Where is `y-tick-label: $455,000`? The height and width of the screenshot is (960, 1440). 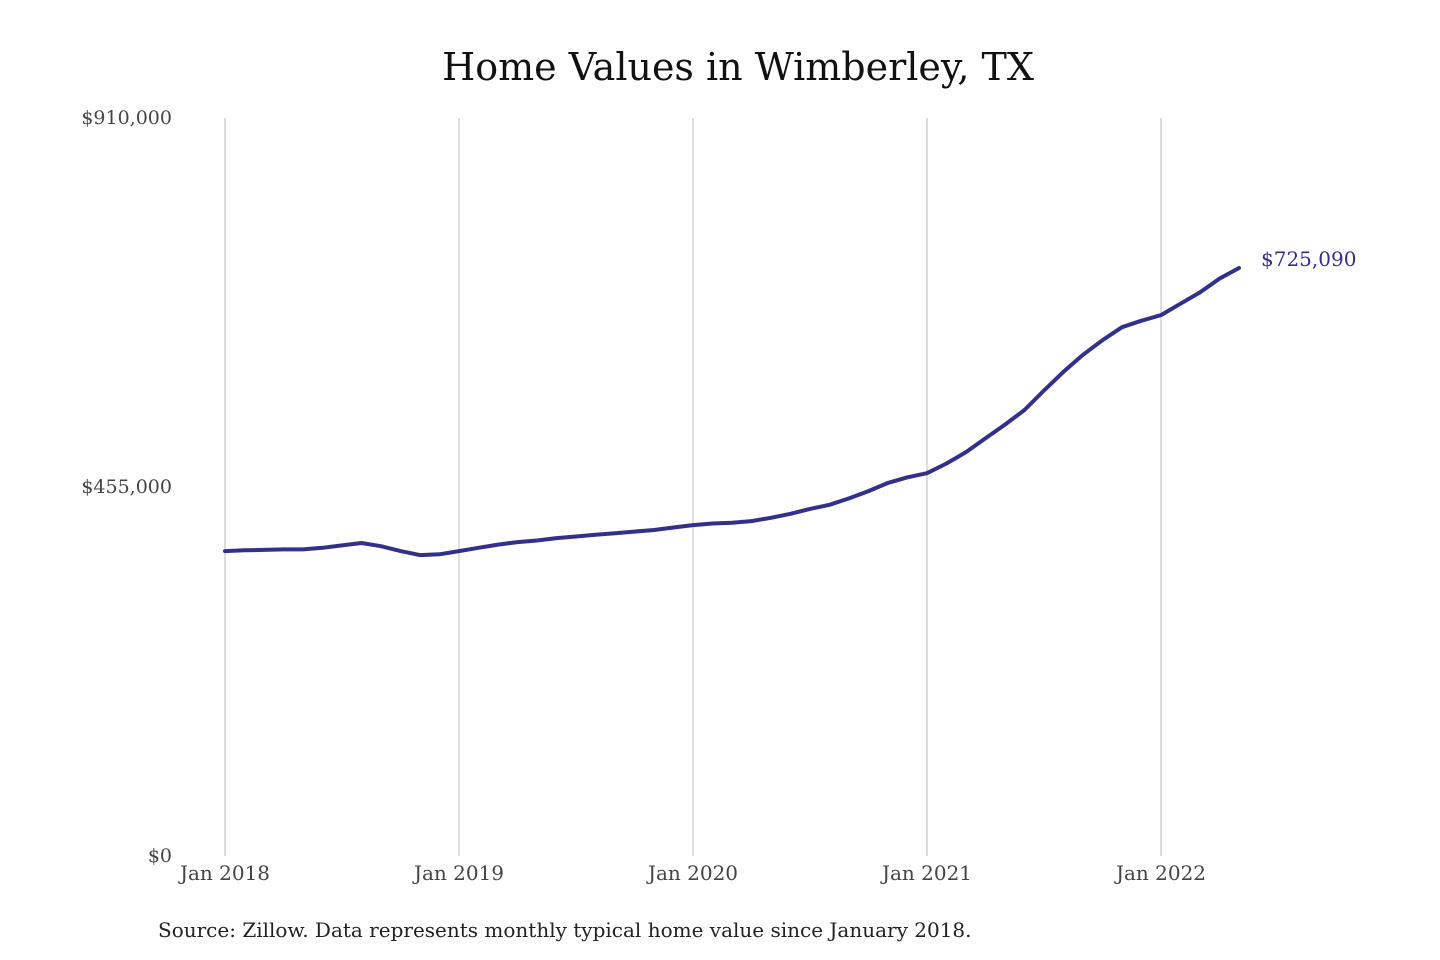
y-tick-label: $455,000 is located at coordinates (126, 487).